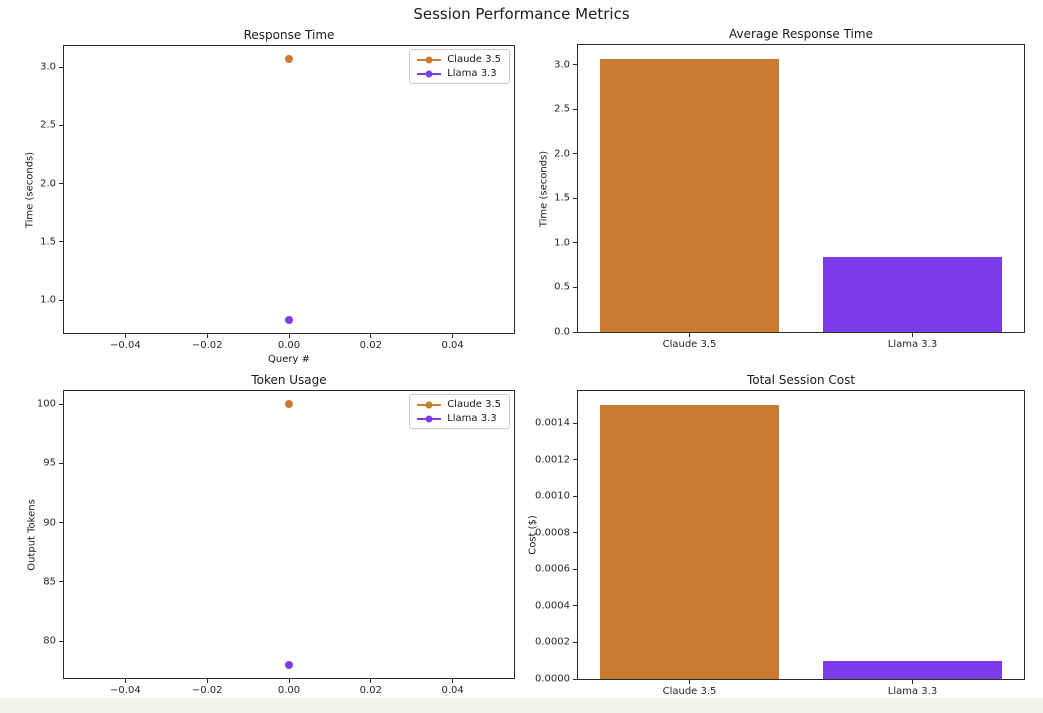 The image size is (1043, 713). What do you see at coordinates (207, 345) in the screenshot?
I see `x-tick-label: −0.02` at bounding box center [207, 345].